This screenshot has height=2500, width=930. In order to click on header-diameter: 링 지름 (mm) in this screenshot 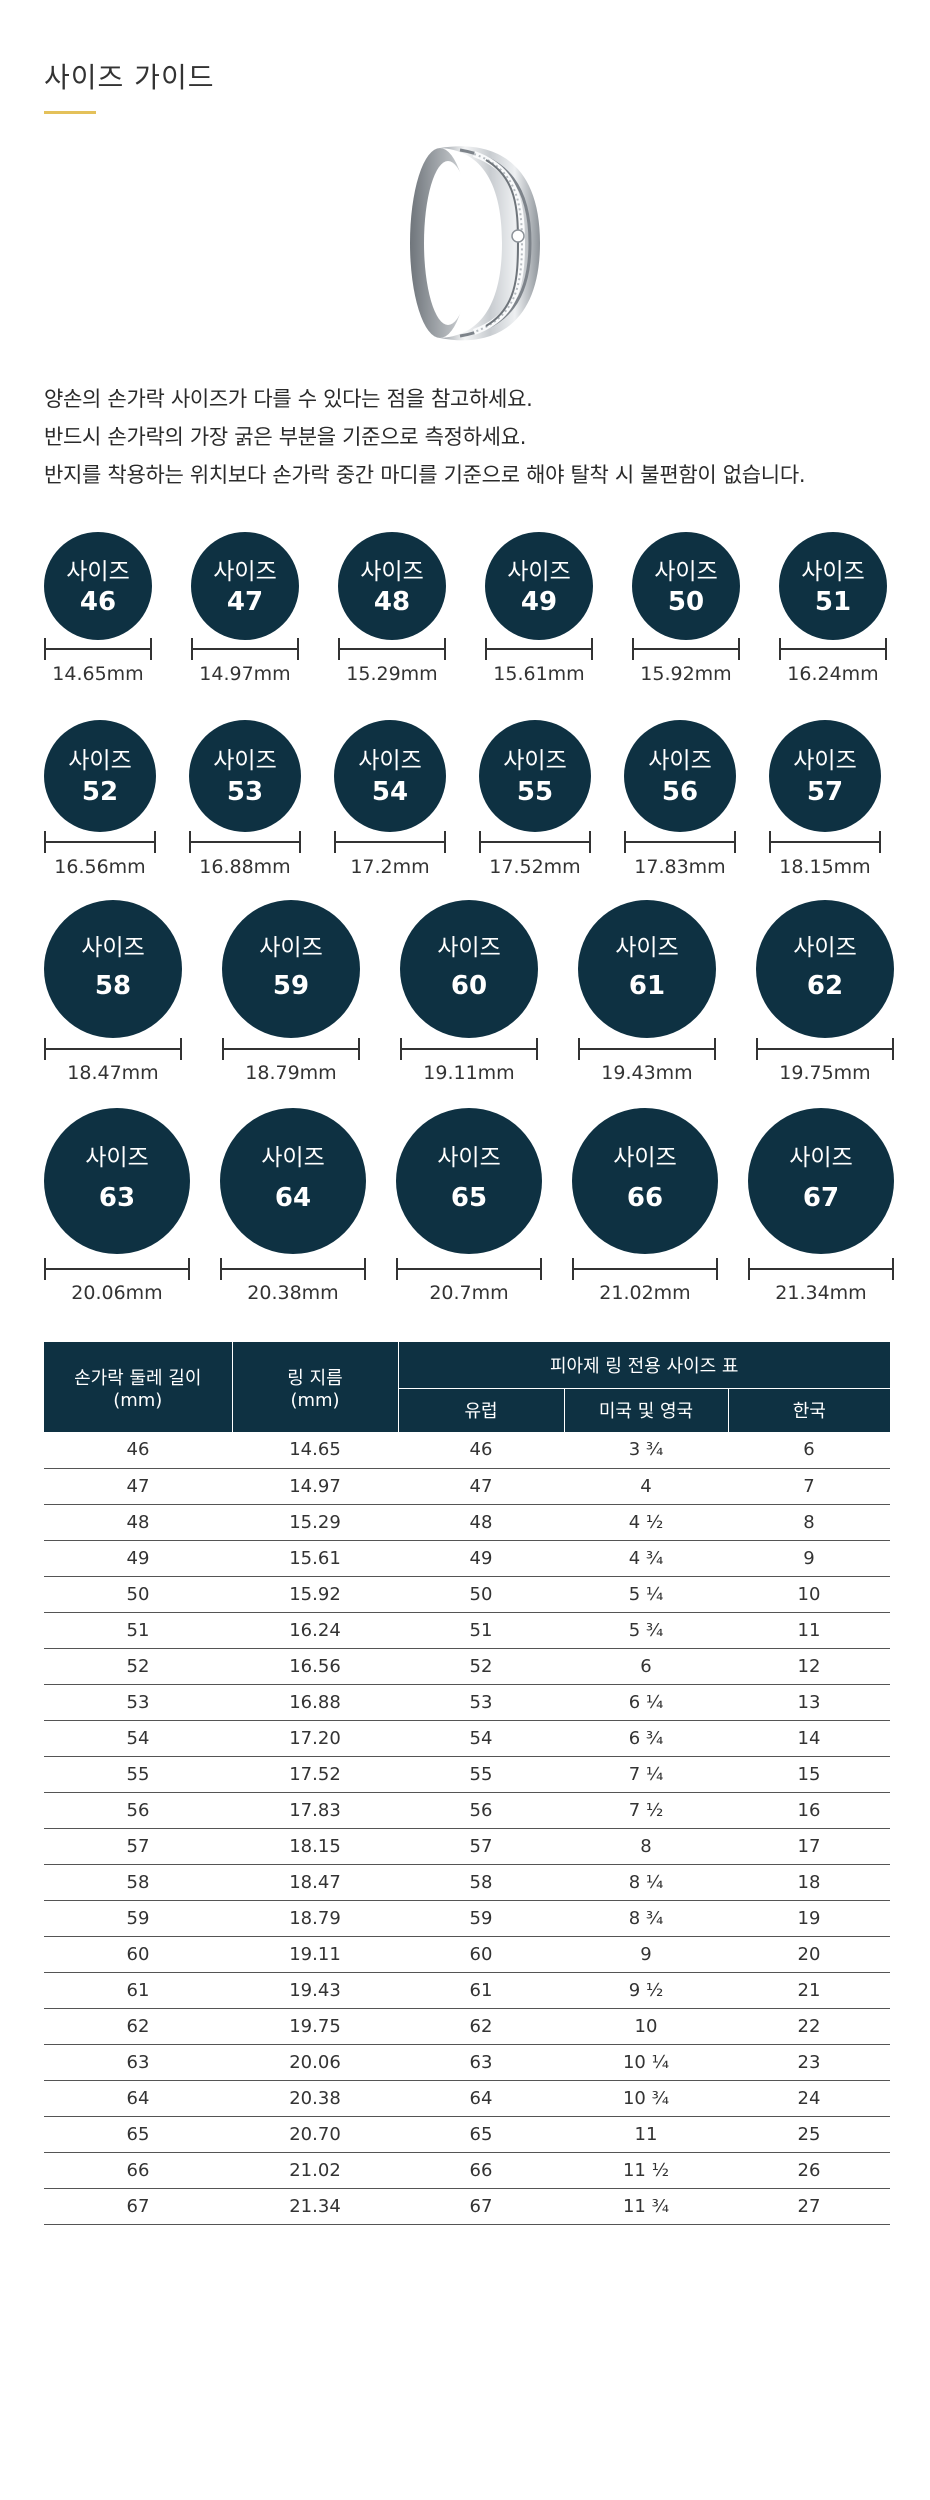, I will do `click(314, 1387)`.